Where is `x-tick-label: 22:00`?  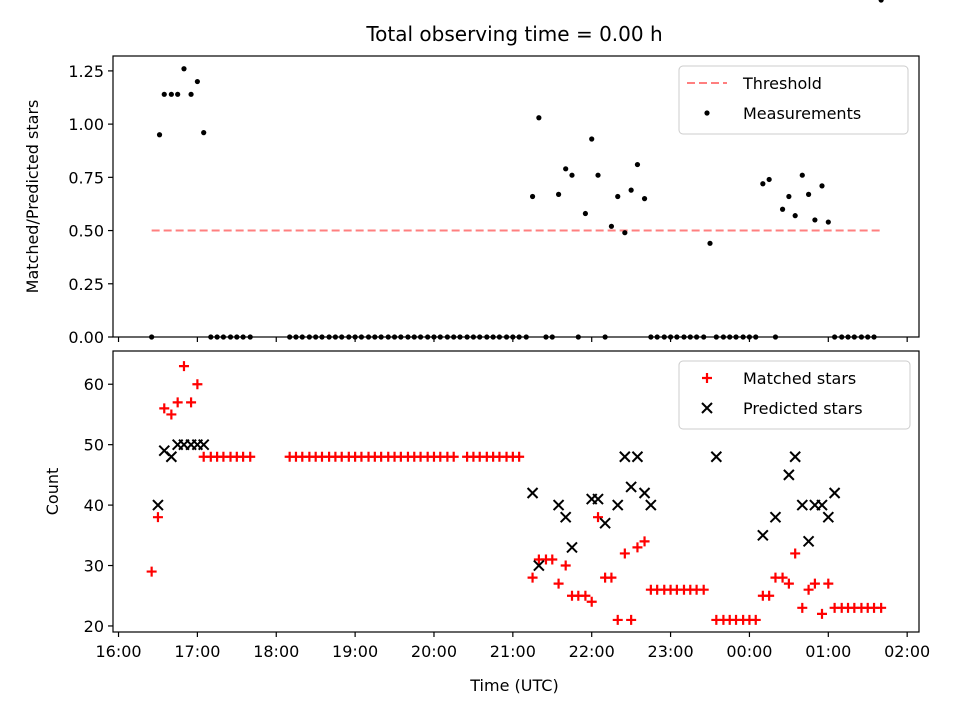 x-tick-label: 22:00 is located at coordinates (592, 651).